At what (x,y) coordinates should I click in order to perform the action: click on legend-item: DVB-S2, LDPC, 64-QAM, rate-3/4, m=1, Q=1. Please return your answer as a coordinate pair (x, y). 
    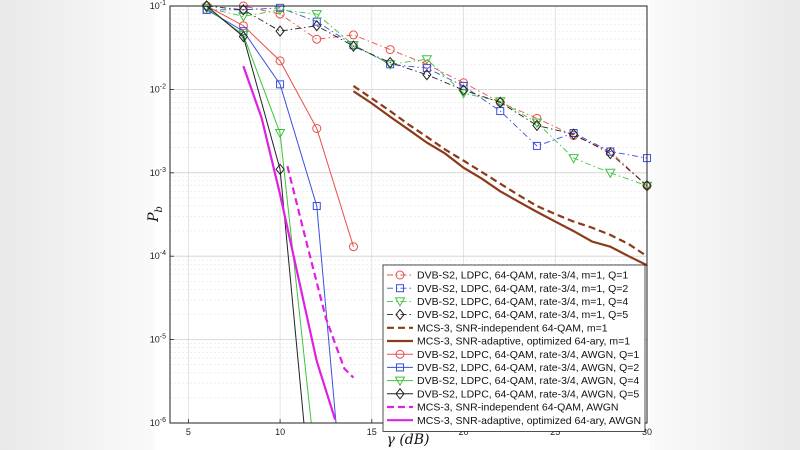
    Looking at the image, I should click on (507, 276).